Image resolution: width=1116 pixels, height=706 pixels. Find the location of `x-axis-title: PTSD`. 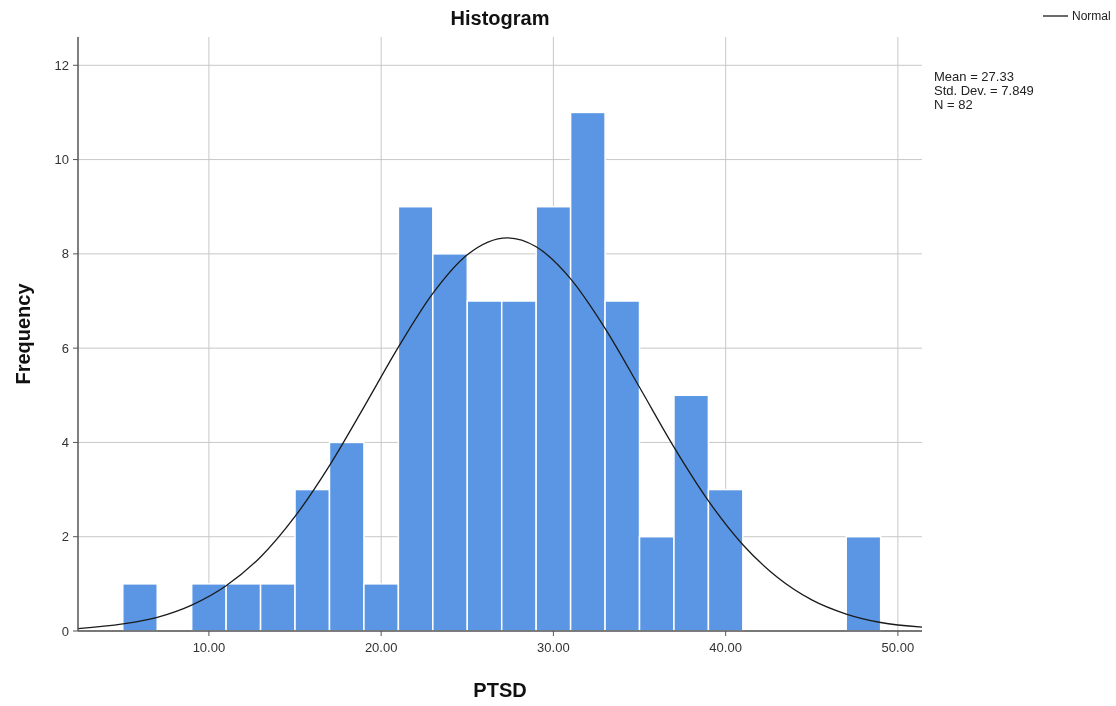

x-axis-title: PTSD is located at coordinates (500, 690).